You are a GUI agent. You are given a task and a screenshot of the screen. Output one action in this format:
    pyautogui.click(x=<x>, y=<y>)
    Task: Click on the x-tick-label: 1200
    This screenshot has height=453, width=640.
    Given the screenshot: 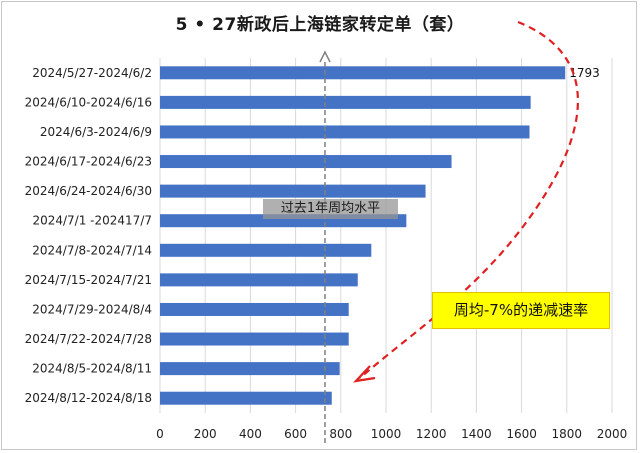 What is the action you would take?
    pyautogui.click(x=431, y=434)
    